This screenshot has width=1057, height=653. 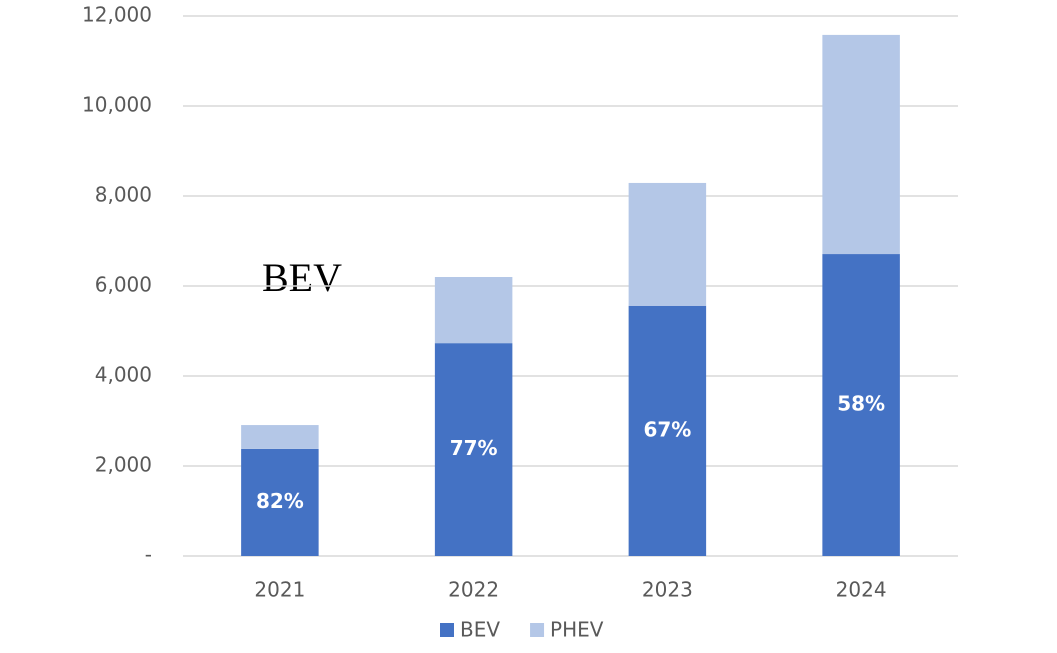 What do you see at coordinates (123, 465) in the screenshot?
I see `y-tick-label: 2,000` at bounding box center [123, 465].